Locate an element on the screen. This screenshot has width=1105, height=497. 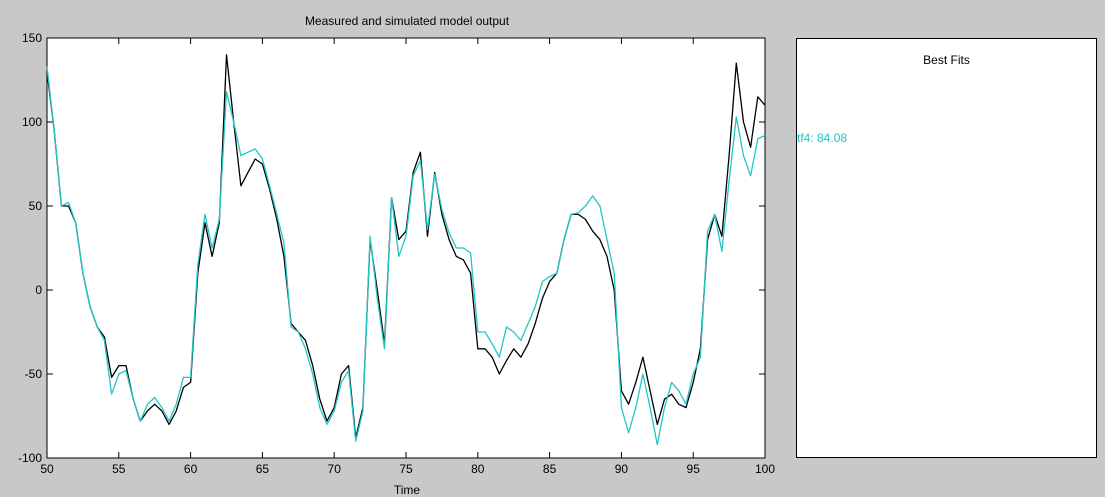
y-tick-label: -50 is located at coordinates (34, 374).